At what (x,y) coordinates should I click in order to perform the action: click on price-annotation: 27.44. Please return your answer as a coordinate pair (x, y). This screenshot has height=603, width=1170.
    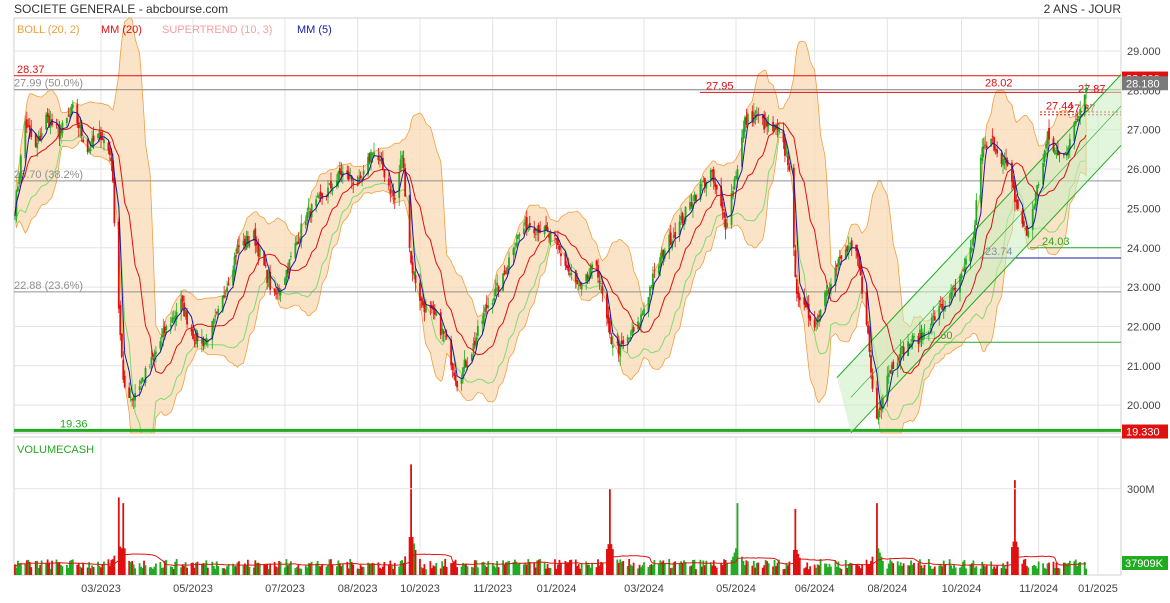
    Looking at the image, I should click on (1060, 106).